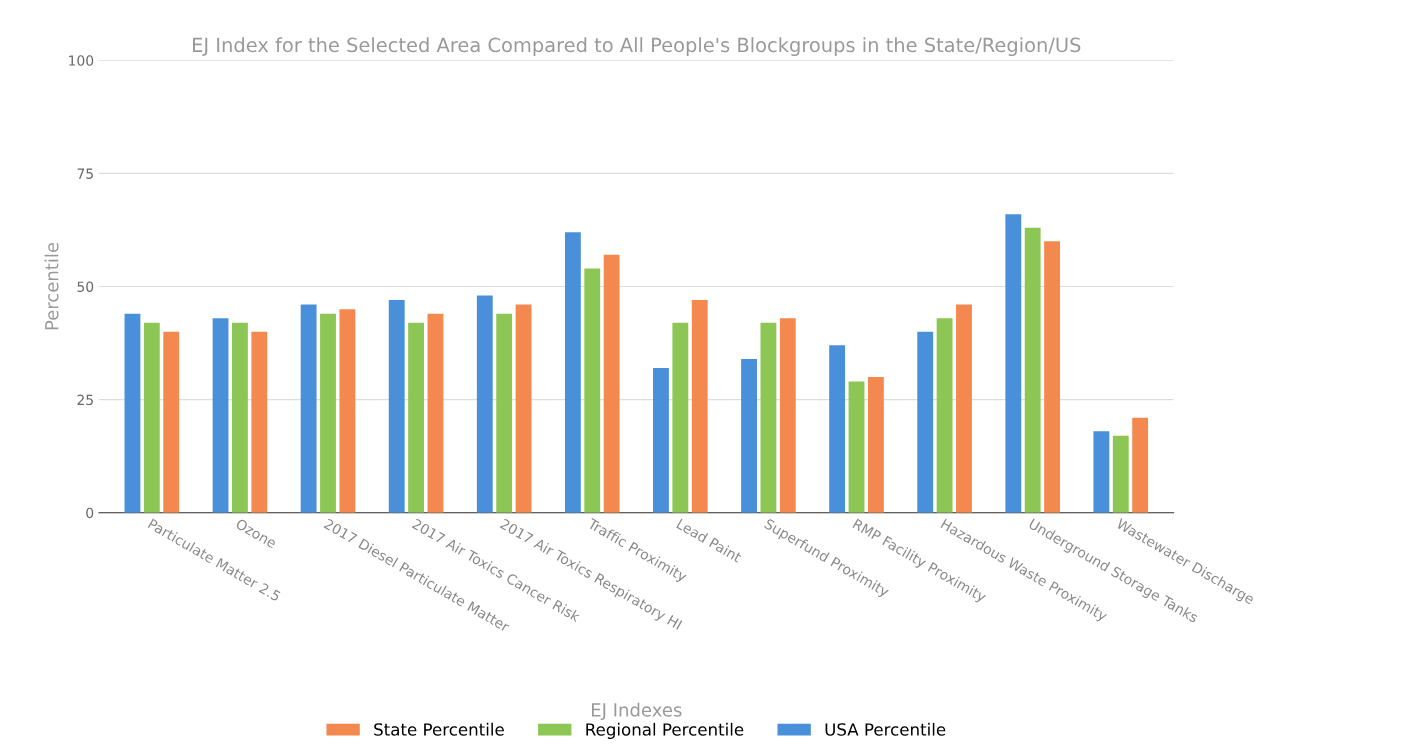  What do you see at coordinates (885, 729) in the screenshot?
I see `legend-label: USA Percentile` at bounding box center [885, 729].